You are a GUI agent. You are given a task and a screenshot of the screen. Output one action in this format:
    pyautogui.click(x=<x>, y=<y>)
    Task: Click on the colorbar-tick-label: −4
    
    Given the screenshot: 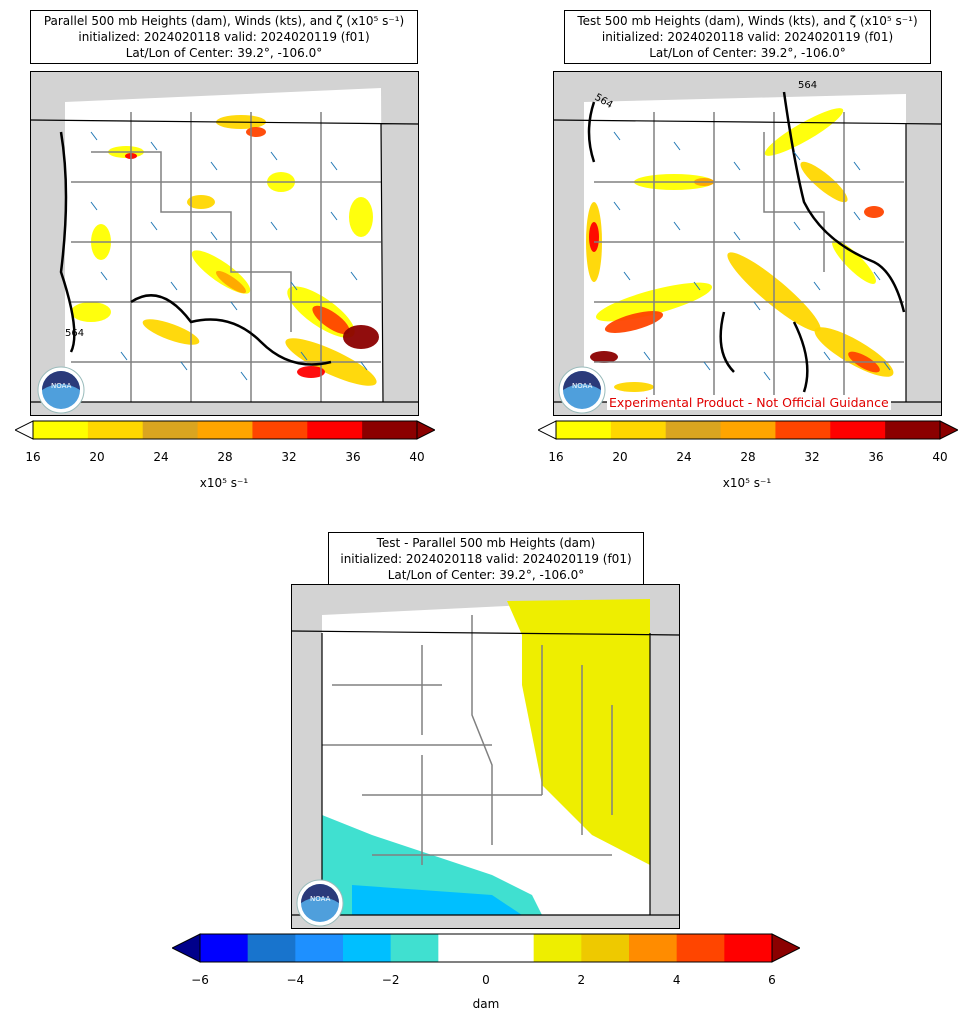 What is the action you would take?
    pyautogui.click(x=295, y=980)
    